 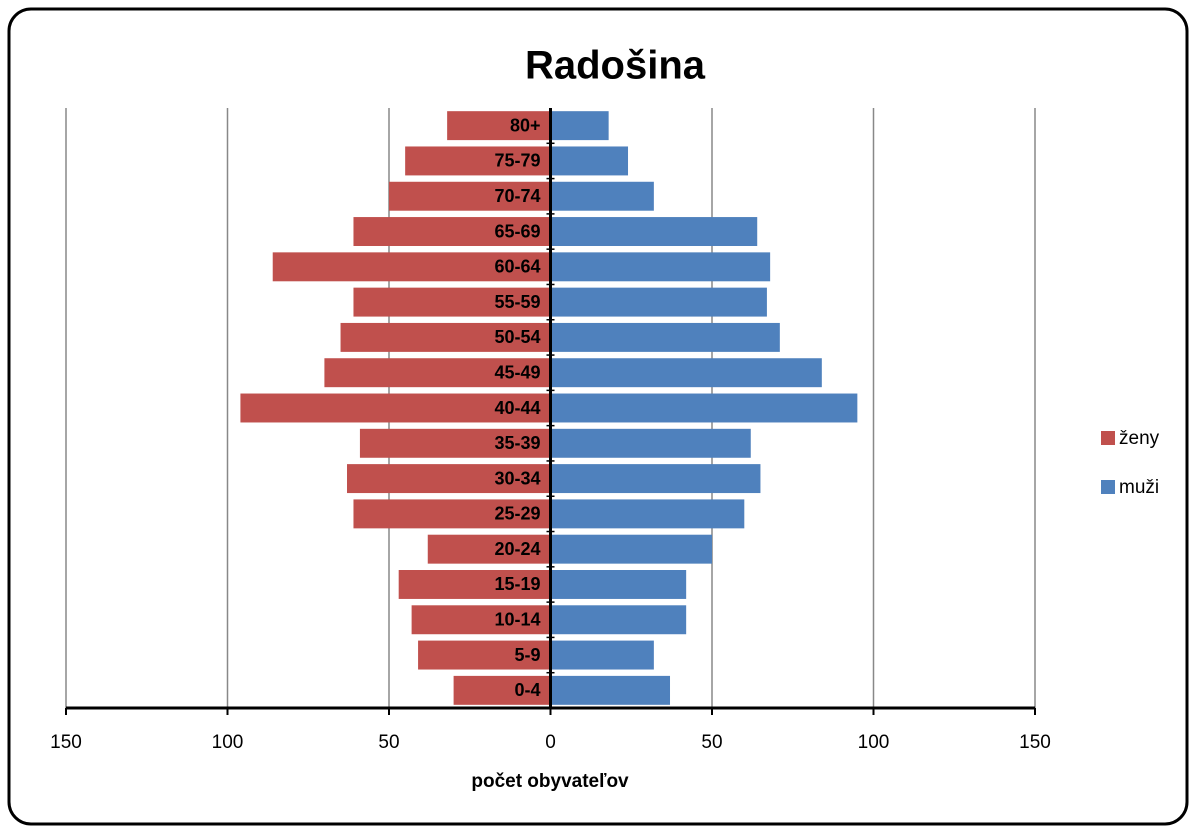 I want to click on y-tick-label: 25-29, so click(x=517, y=514).